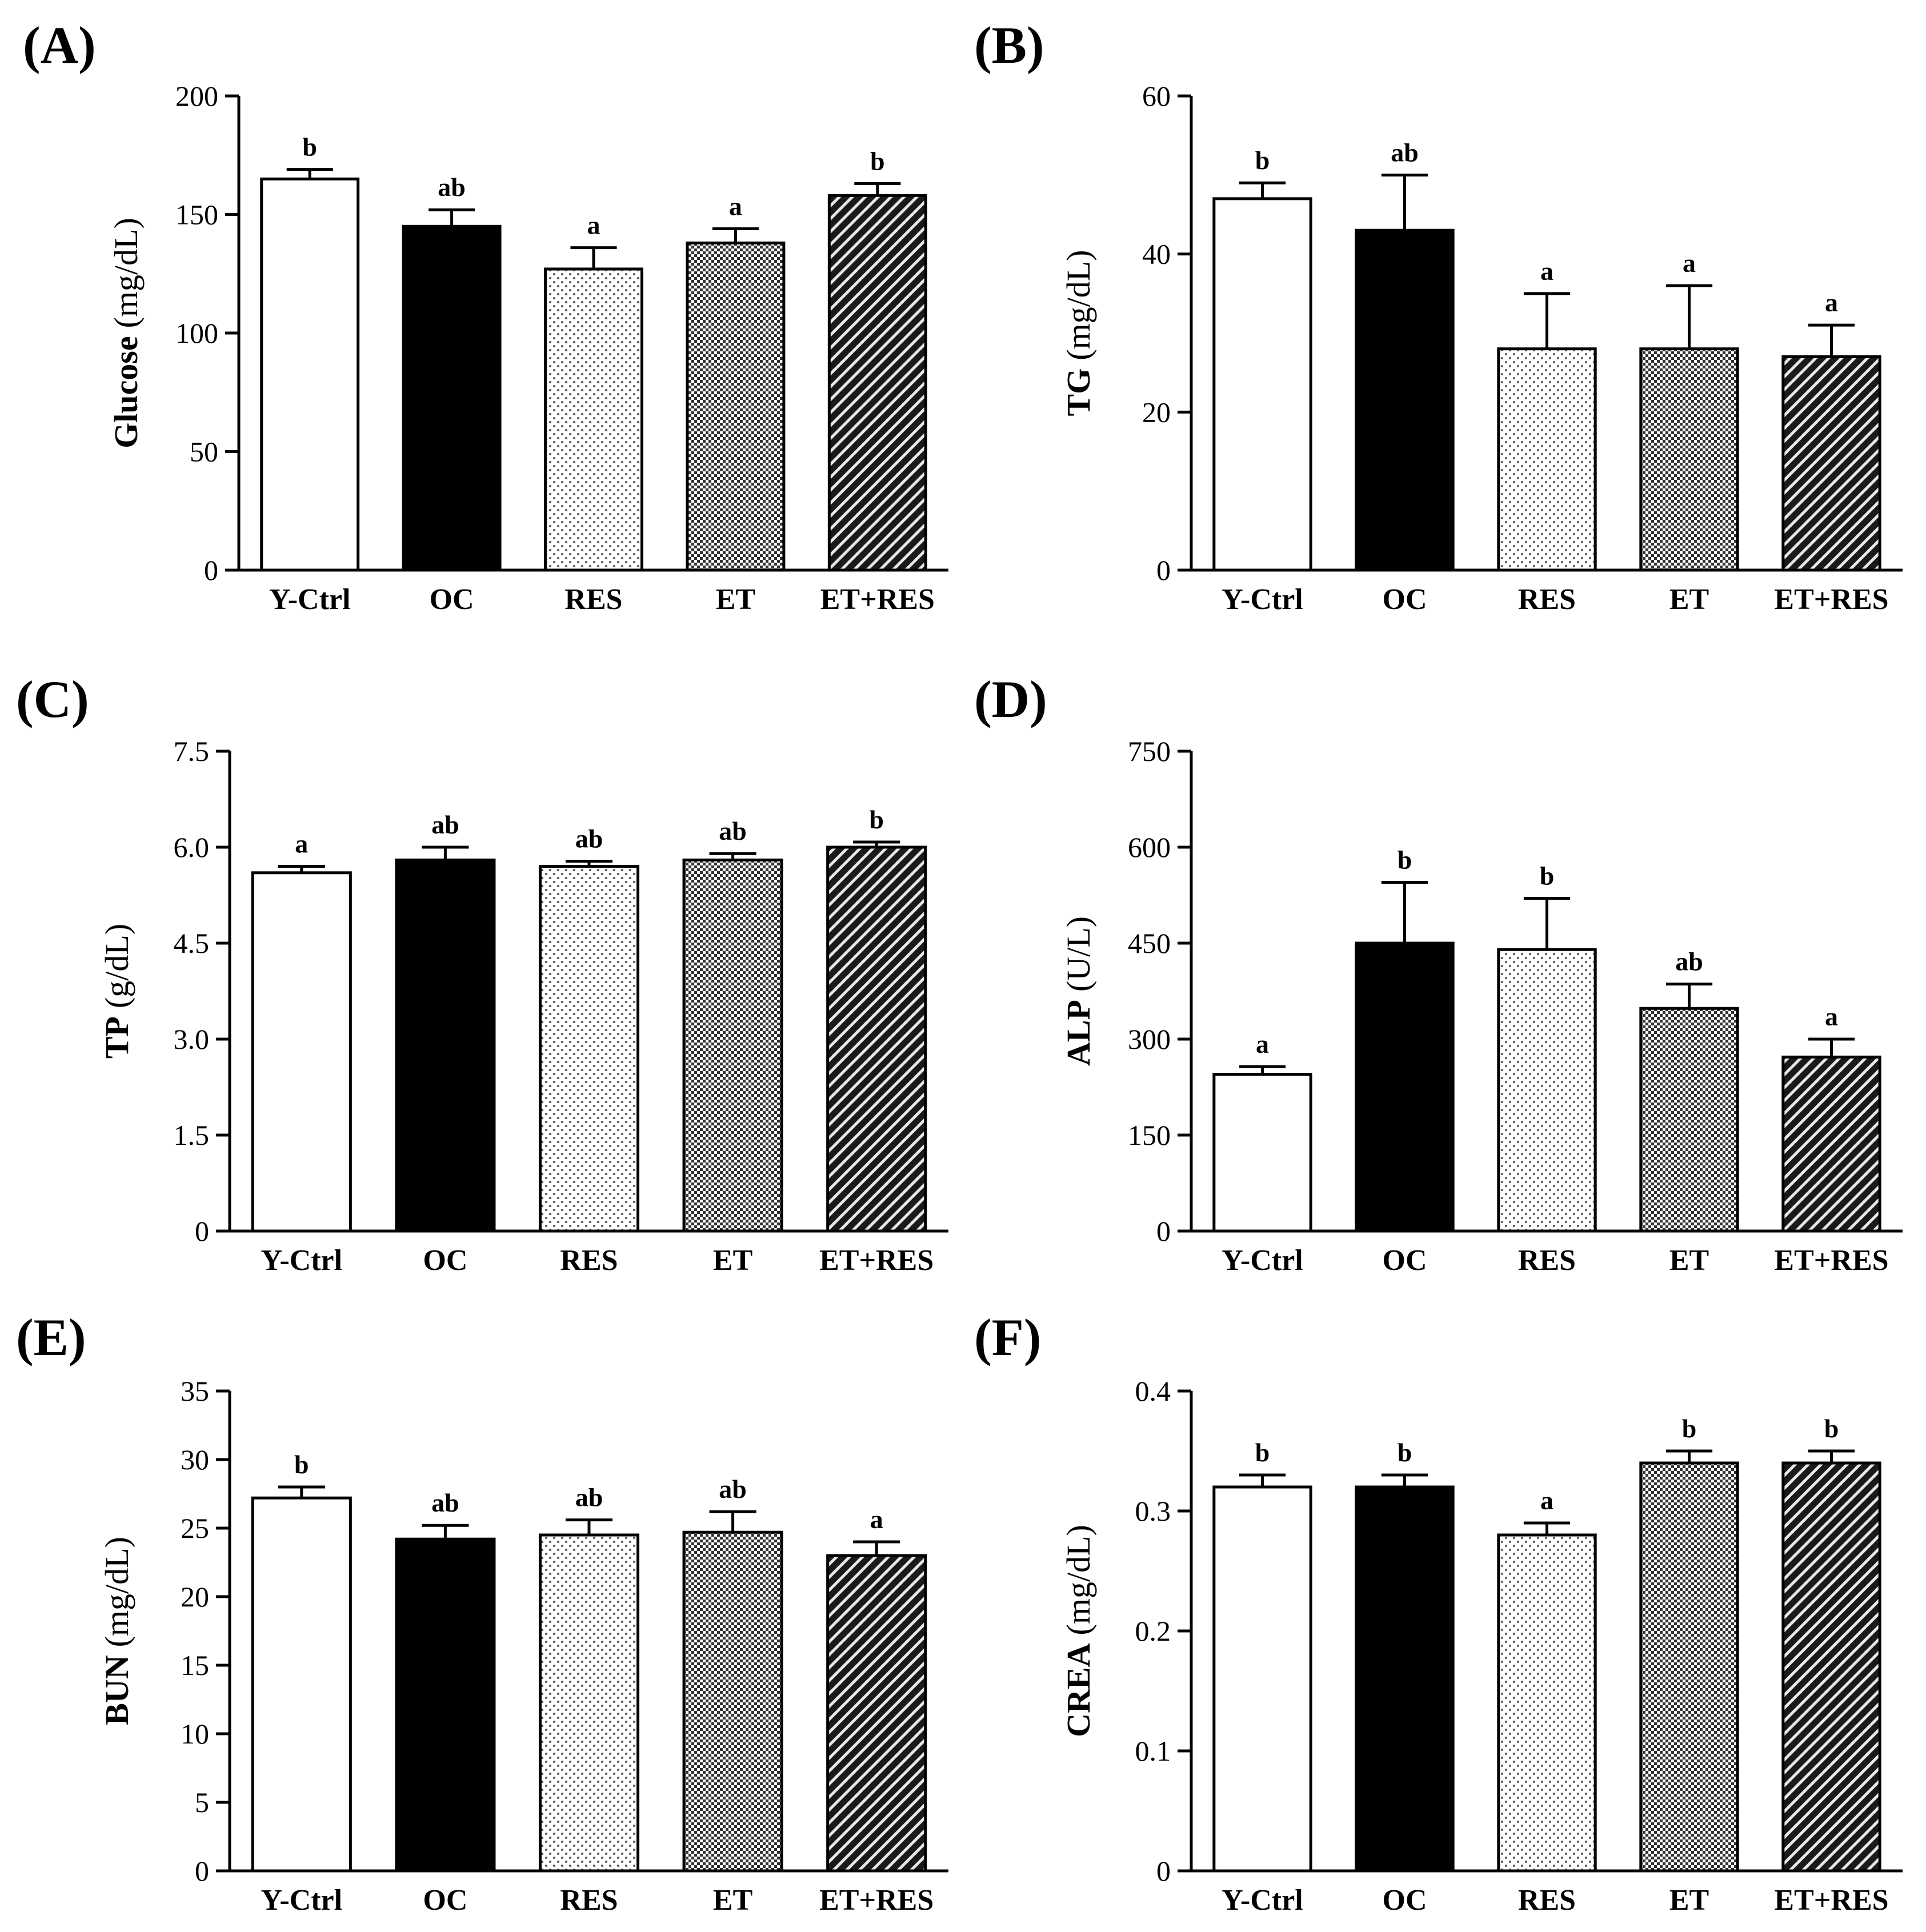 This screenshot has width=1926, height=1932. Describe the element at coordinates (1078, 954) in the screenshot. I see `y-axis-title-unit: (U/L)` at that location.